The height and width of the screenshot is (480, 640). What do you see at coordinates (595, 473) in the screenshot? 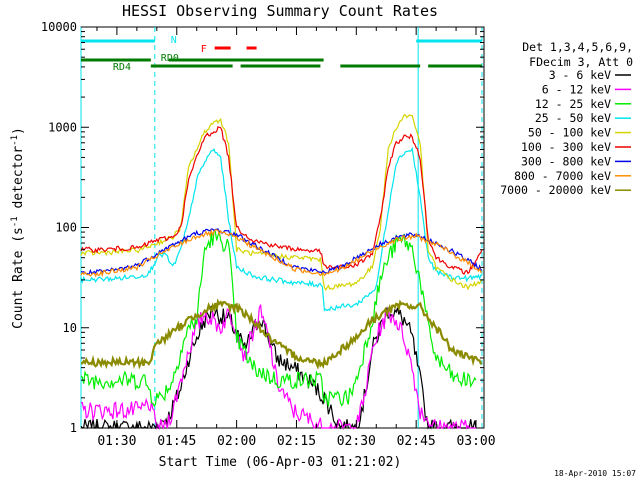
I see `timestamp: 18-Apr-2010 15:07` at bounding box center [595, 473].